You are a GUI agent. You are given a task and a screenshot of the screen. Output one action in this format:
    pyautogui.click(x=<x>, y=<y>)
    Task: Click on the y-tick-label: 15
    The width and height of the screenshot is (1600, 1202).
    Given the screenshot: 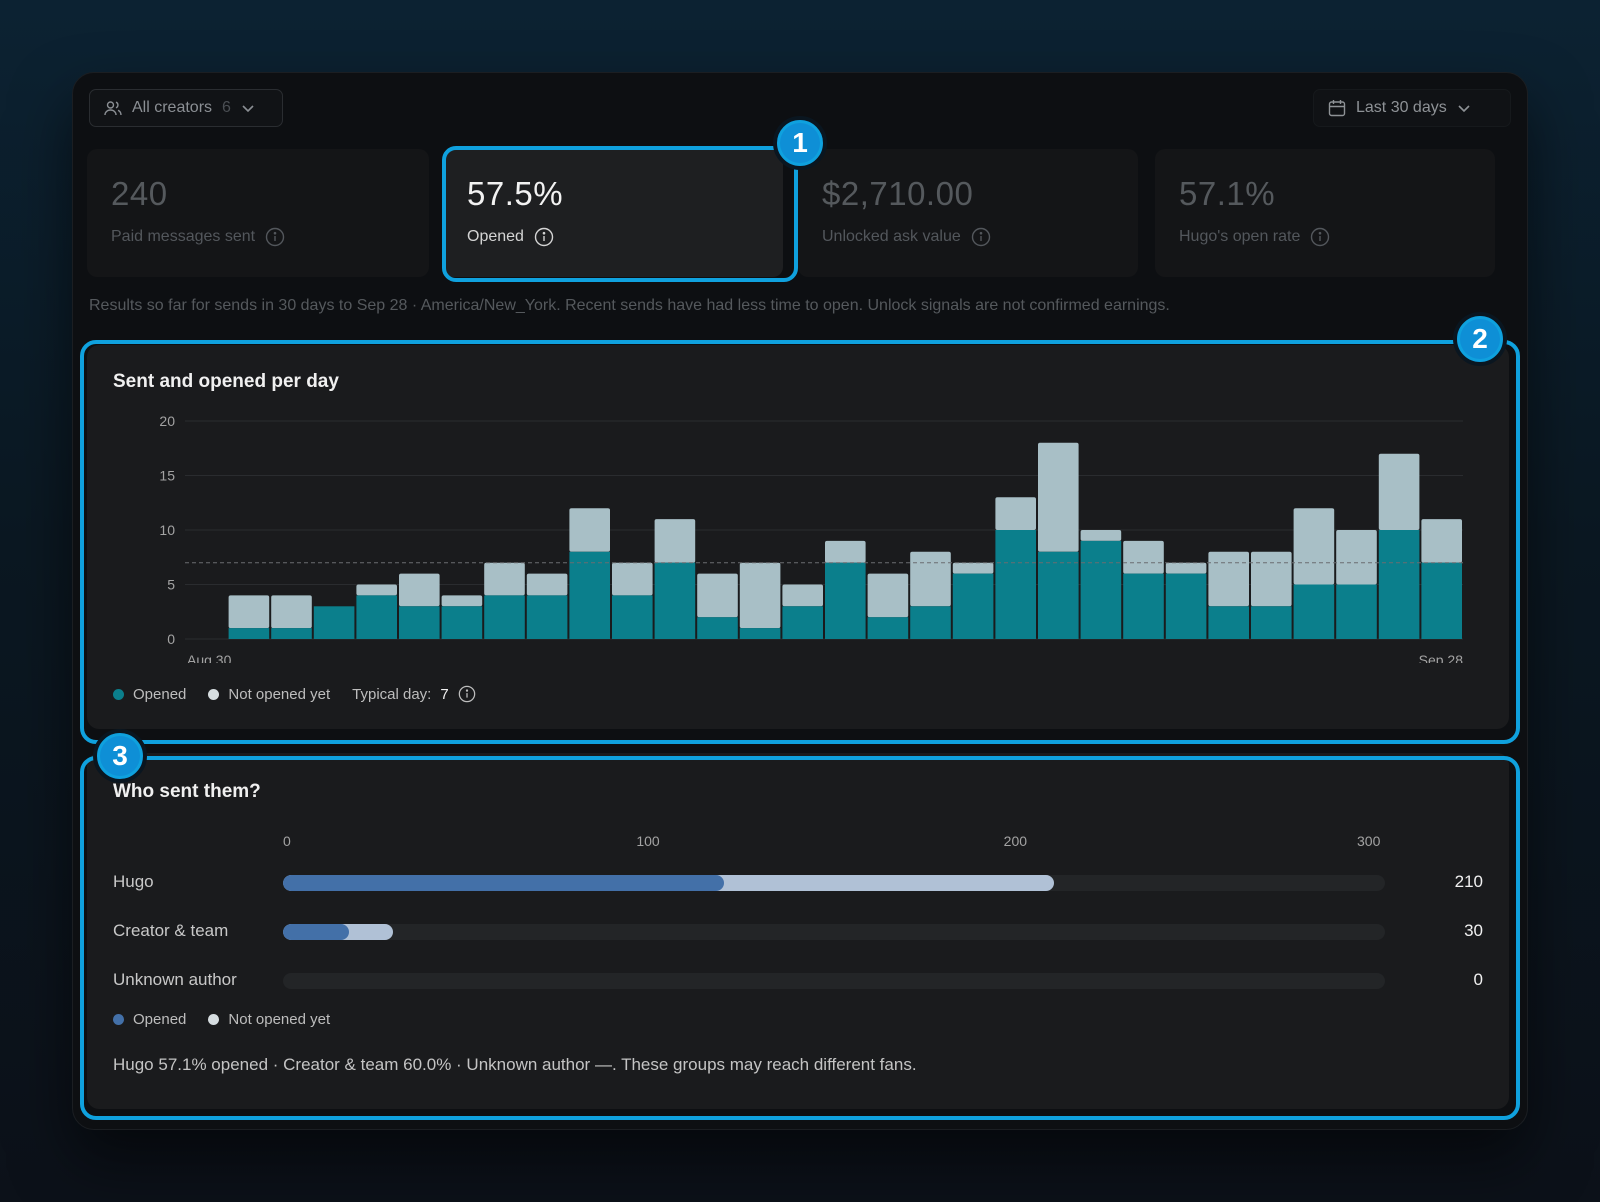 What is the action you would take?
    pyautogui.click(x=167, y=476)
    